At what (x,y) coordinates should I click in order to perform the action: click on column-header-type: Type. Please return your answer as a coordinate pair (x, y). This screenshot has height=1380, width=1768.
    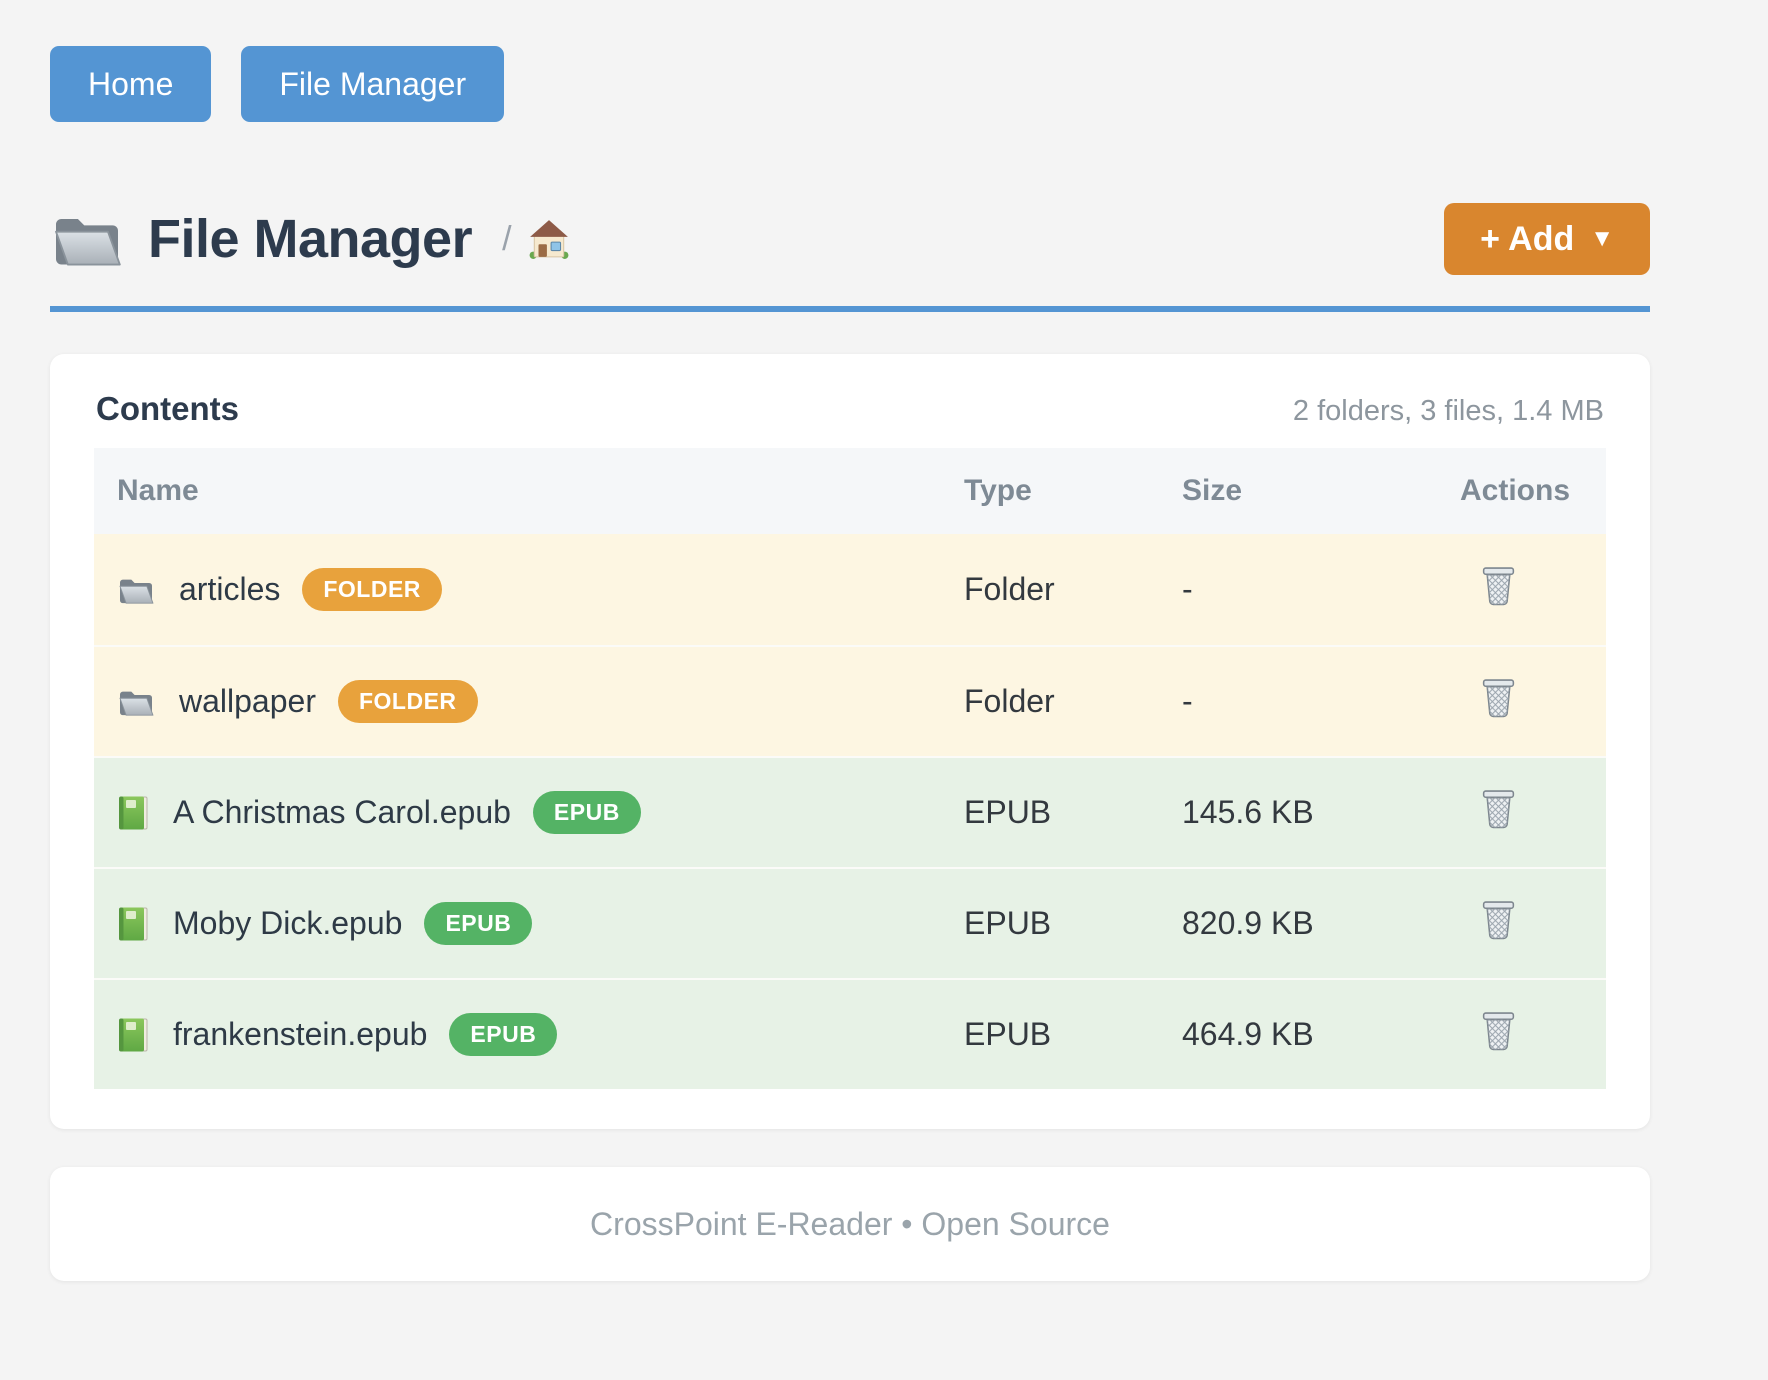
    Looking at the image, I should click on (998, 490).